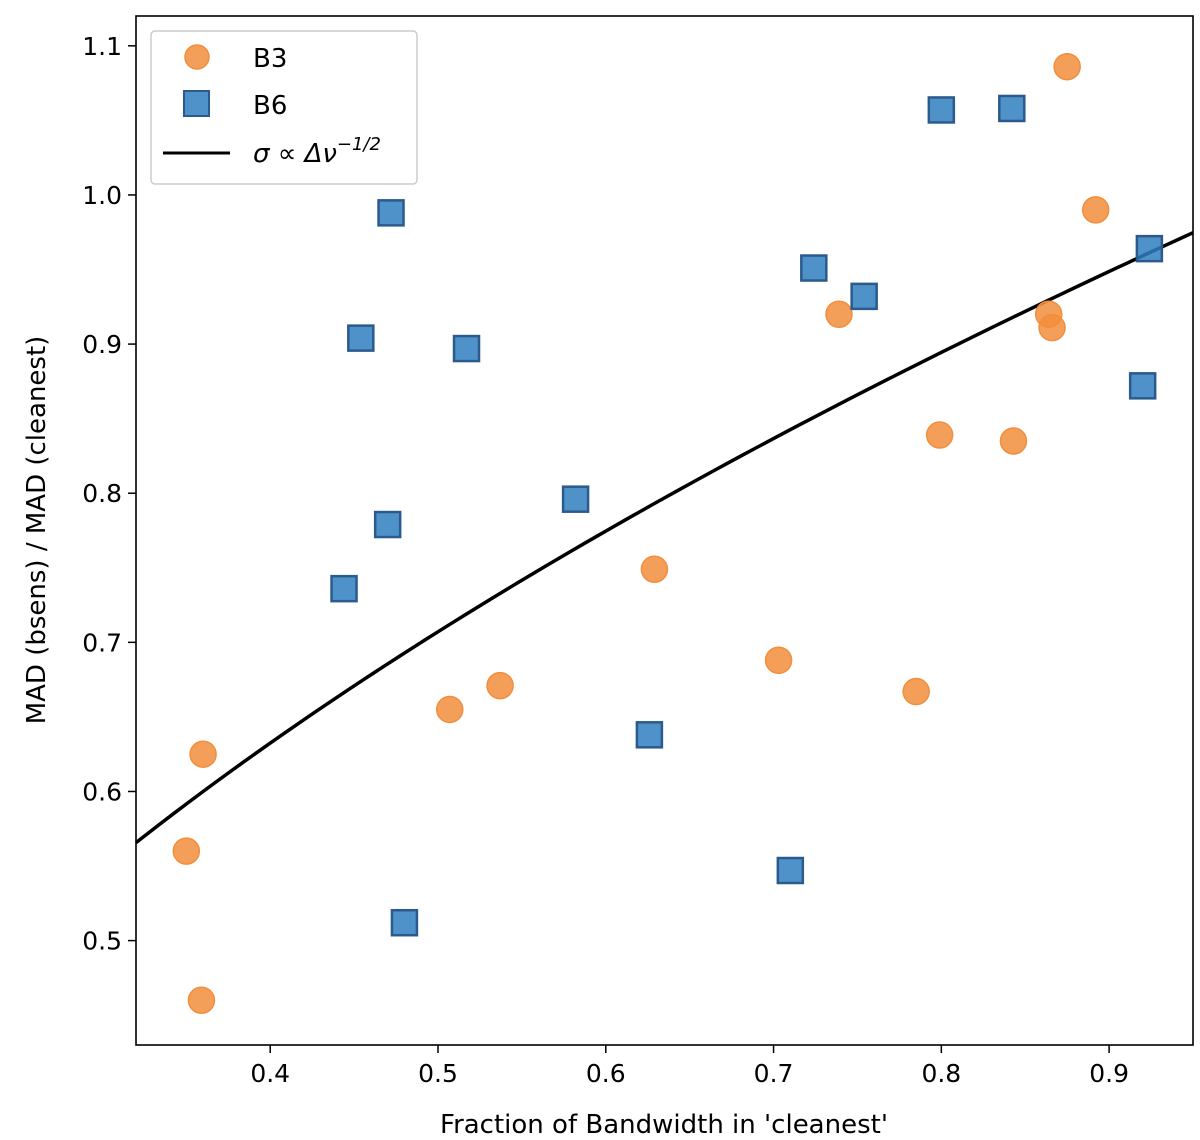  I want to click on x-tick-label: 0.4, so click(270, 1073).